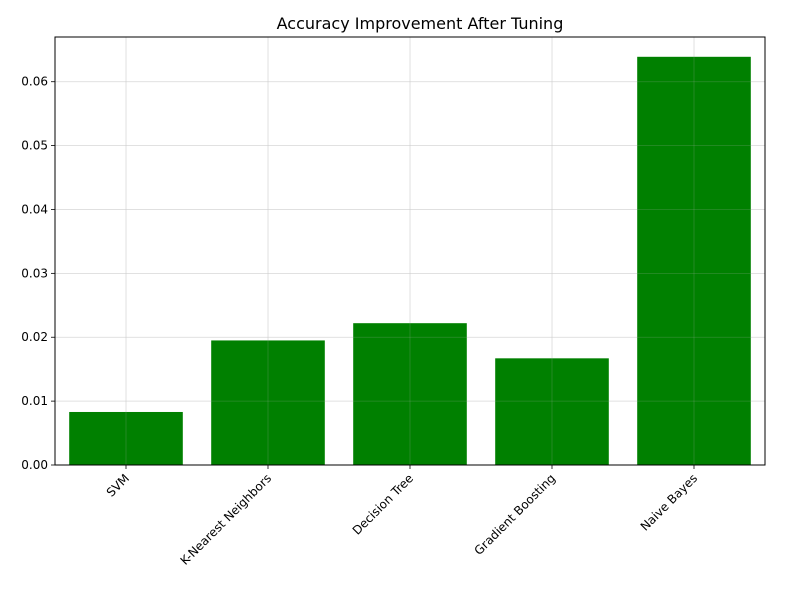 This screenshot has width=800, height=604. Describe the element at coordinates (118, 485) in the screenshot. I see `x-tick-label: SVM` at that location.